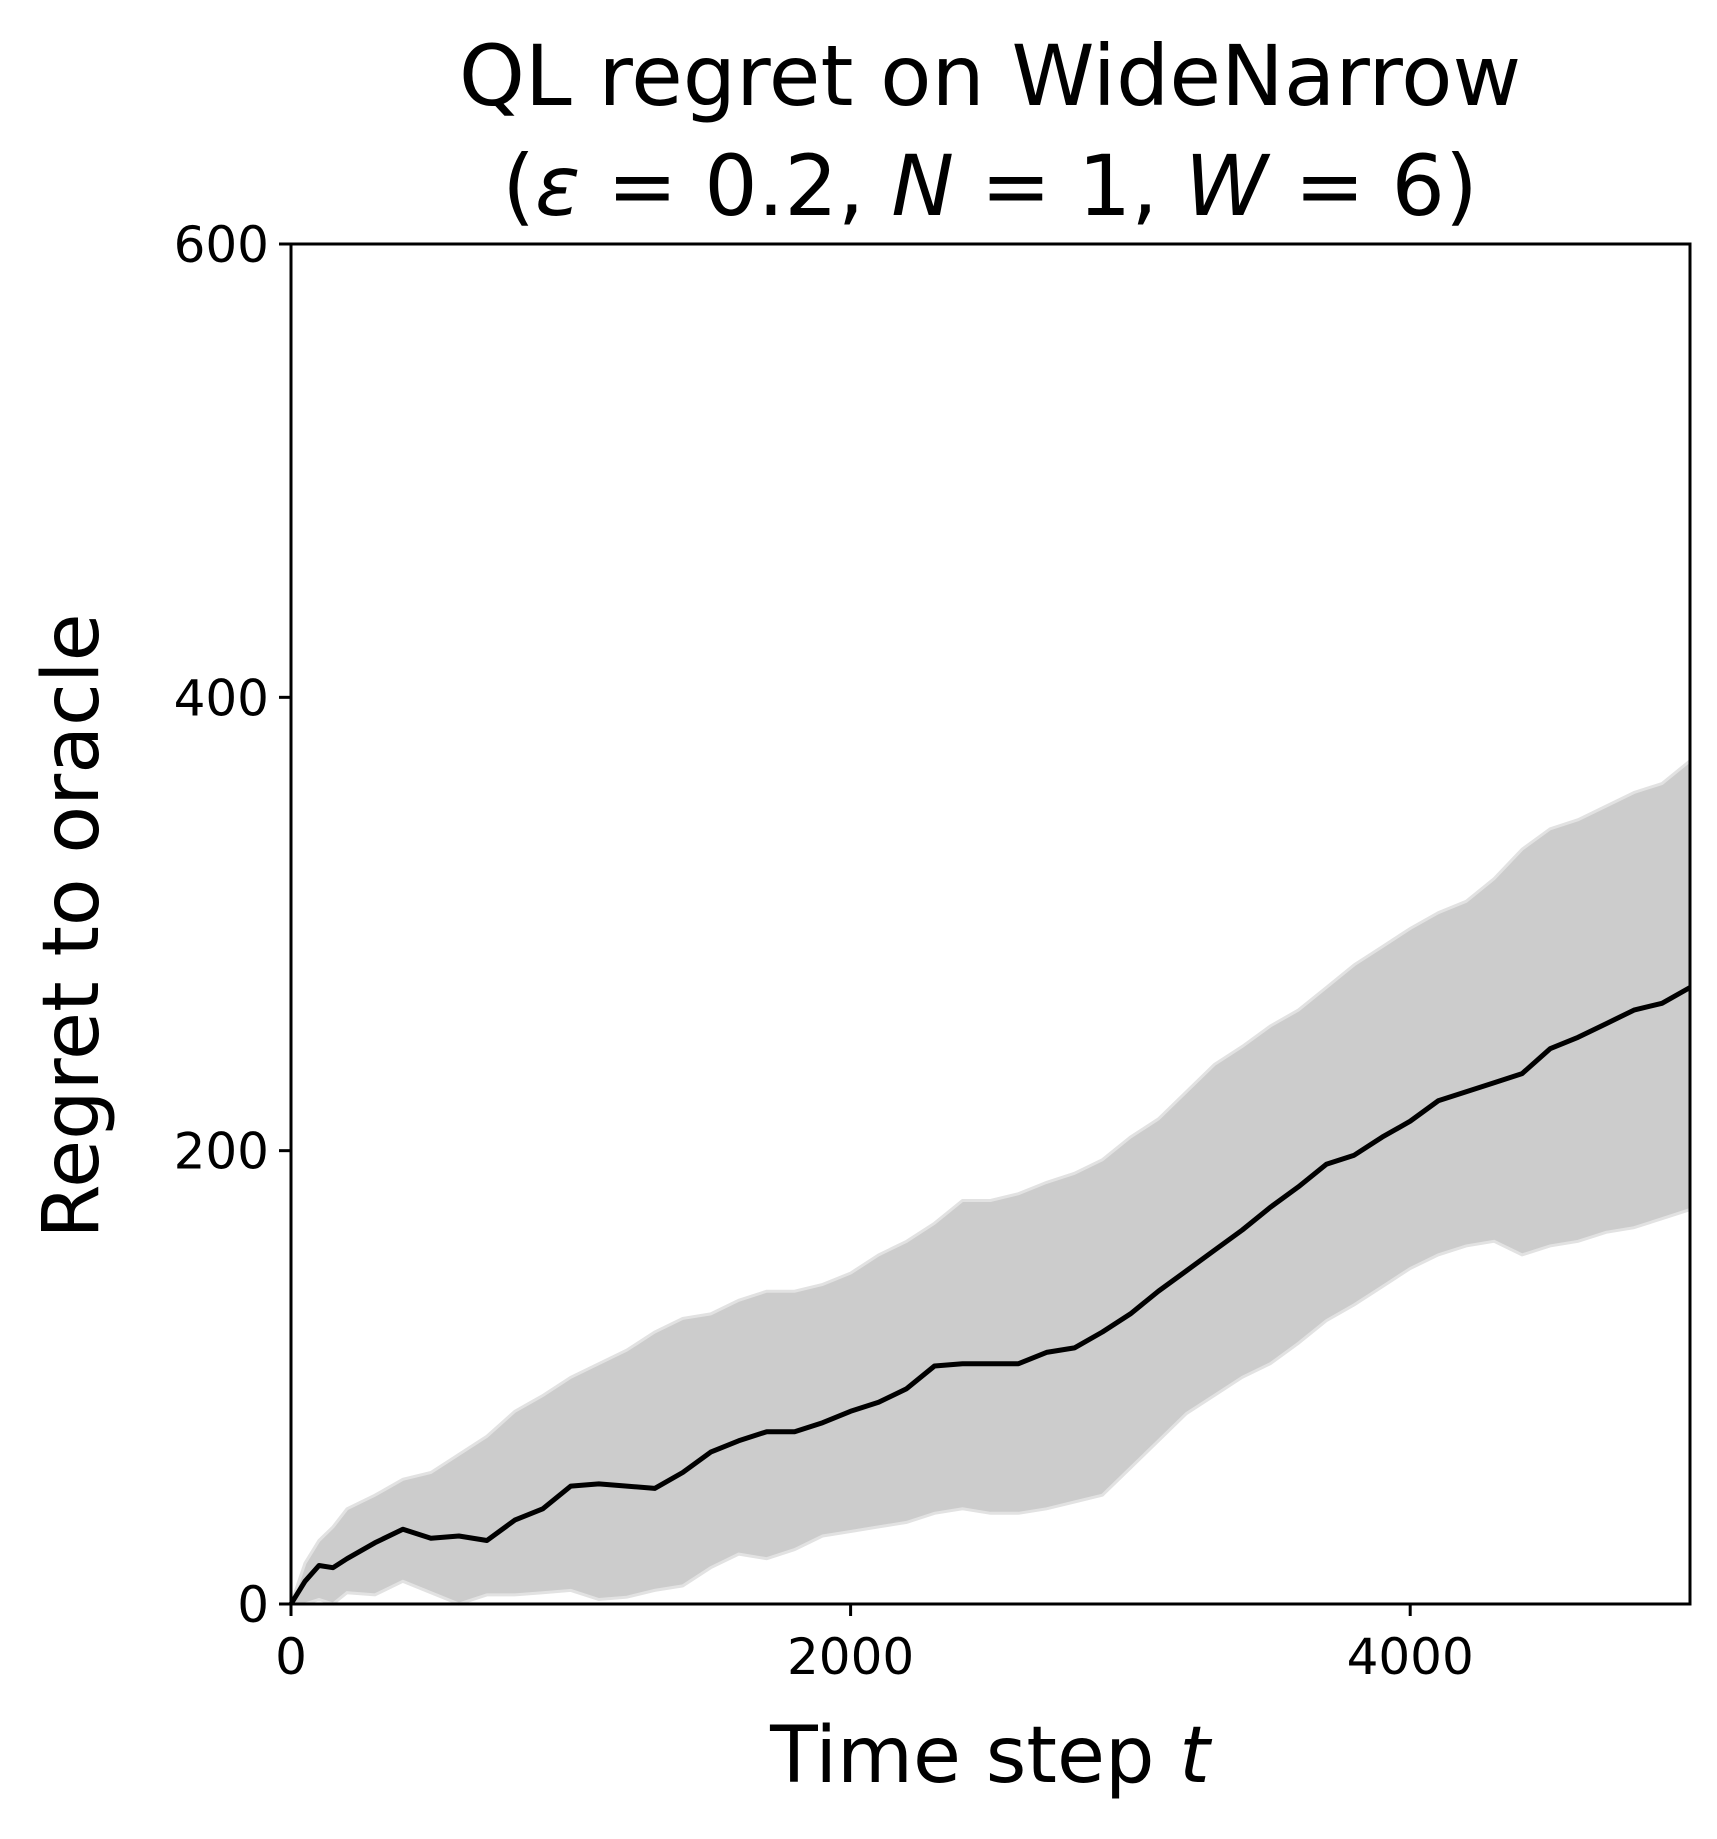 The image size is (1717, 1839). I want to click on y-axis-label: Regret to oracle, so click(72, 925).